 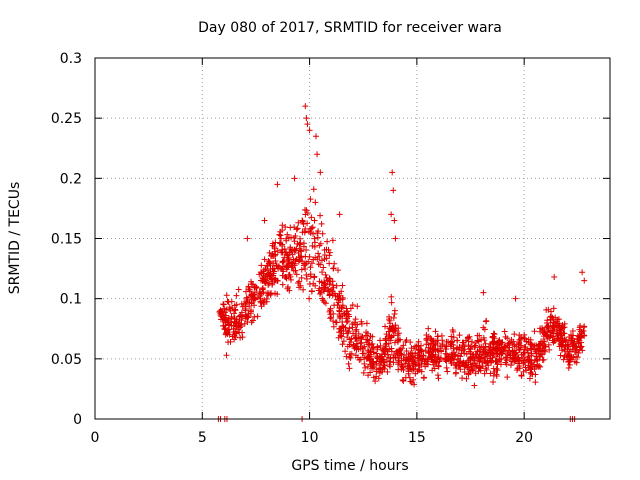 What do you see at coordinates (15, 238) in the screenshot?
I see `y-axis-label: SRMTID / TECUs` at bounding box center [15, 238].